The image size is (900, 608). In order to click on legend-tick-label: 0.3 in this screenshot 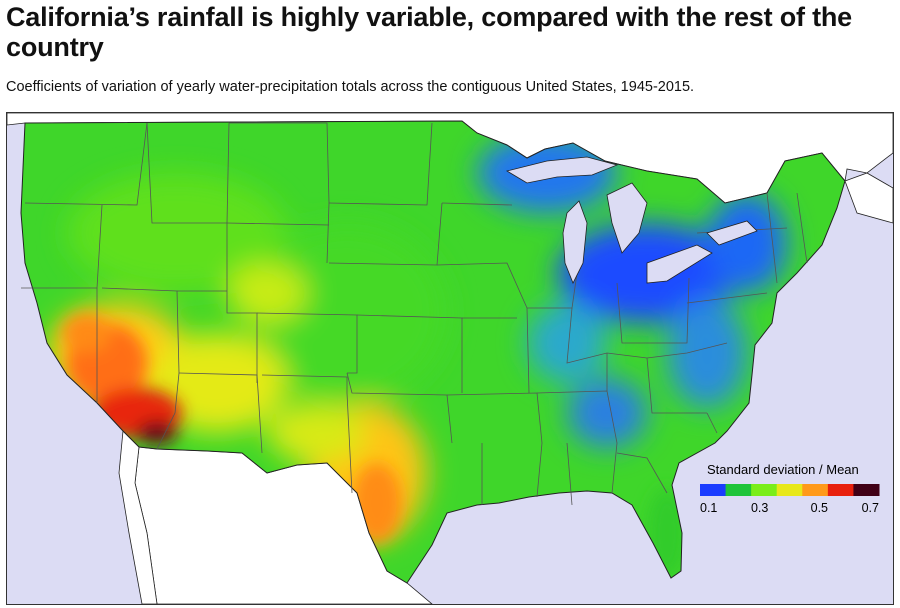, I will do `click(759, 508)`.